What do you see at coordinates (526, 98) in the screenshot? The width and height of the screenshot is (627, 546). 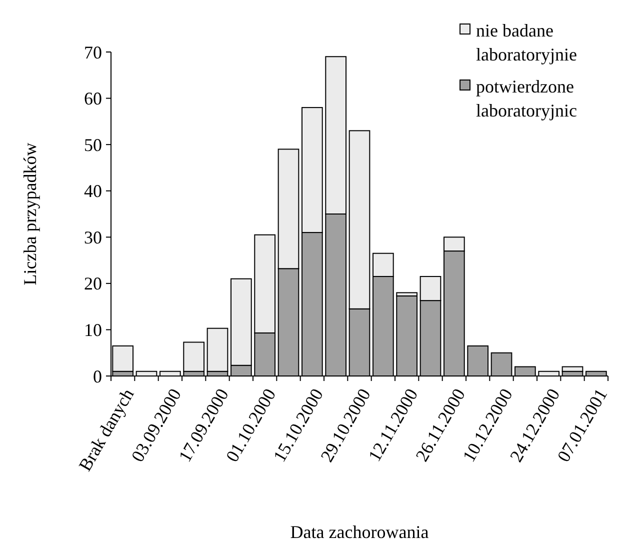 I see `legend-label: potwierdzone laboratoryjnic` at bounding box center [526, 98].